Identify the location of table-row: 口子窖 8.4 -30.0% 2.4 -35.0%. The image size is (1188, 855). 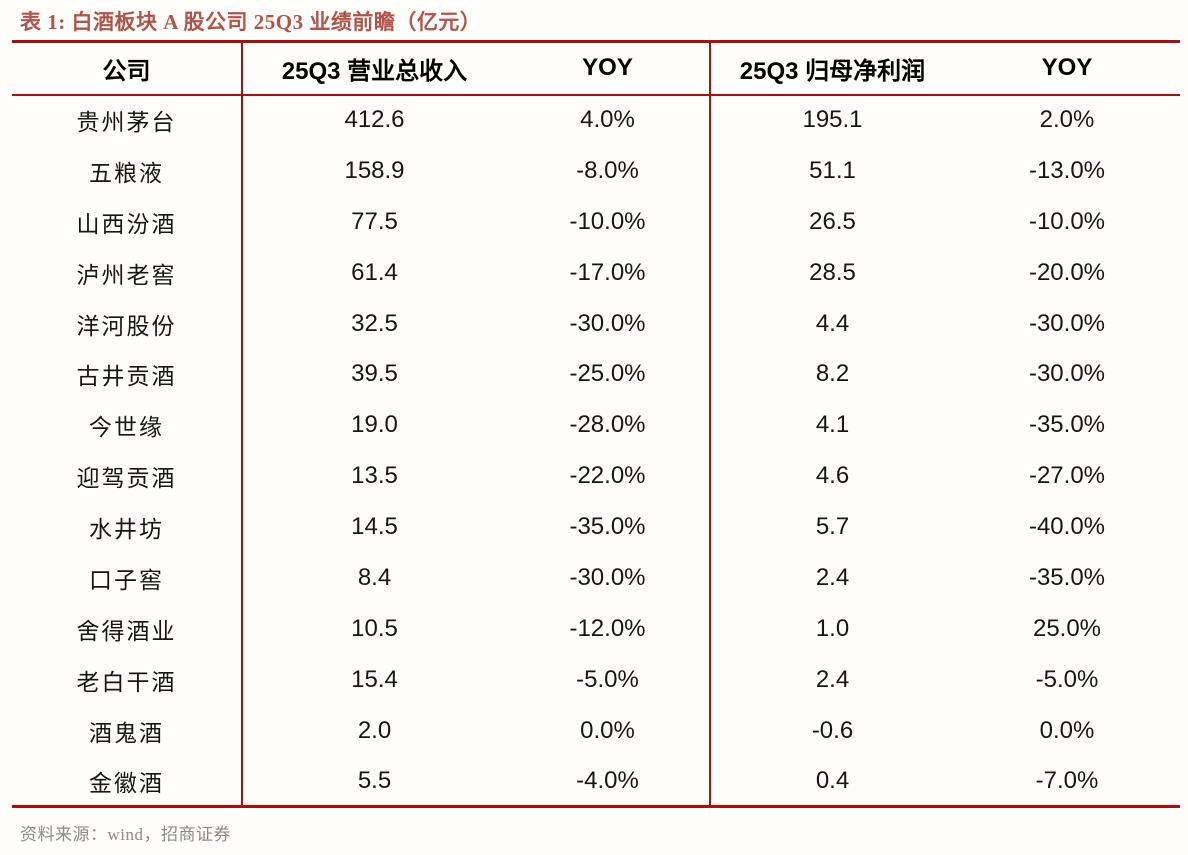
(596, 578).